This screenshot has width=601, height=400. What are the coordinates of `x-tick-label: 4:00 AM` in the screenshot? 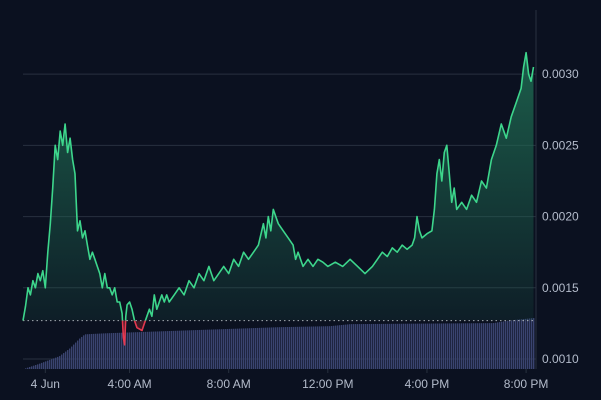 It's located at (130, 384).